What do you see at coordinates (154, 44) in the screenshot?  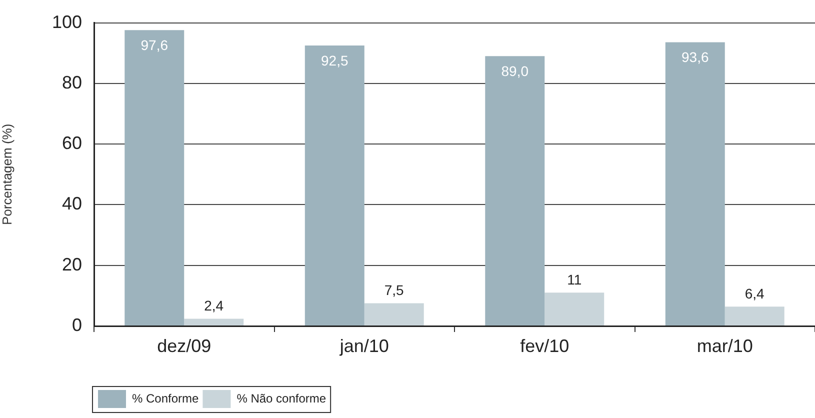 I see `data-label: 97,6` at bounding box center [154, 44].